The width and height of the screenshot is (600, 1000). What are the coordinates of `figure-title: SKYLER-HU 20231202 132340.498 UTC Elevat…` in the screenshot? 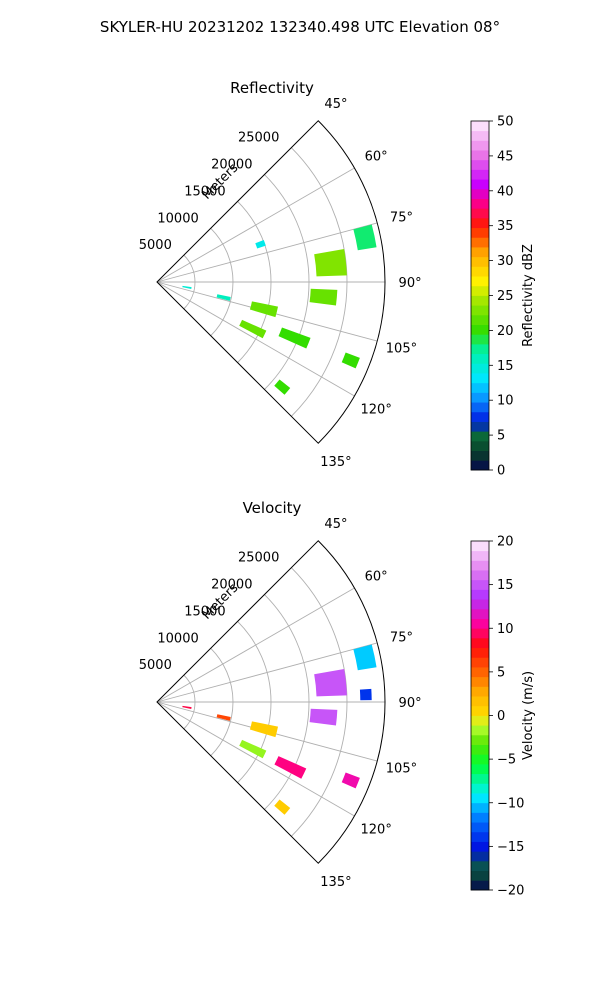 It's located at (300, 27).